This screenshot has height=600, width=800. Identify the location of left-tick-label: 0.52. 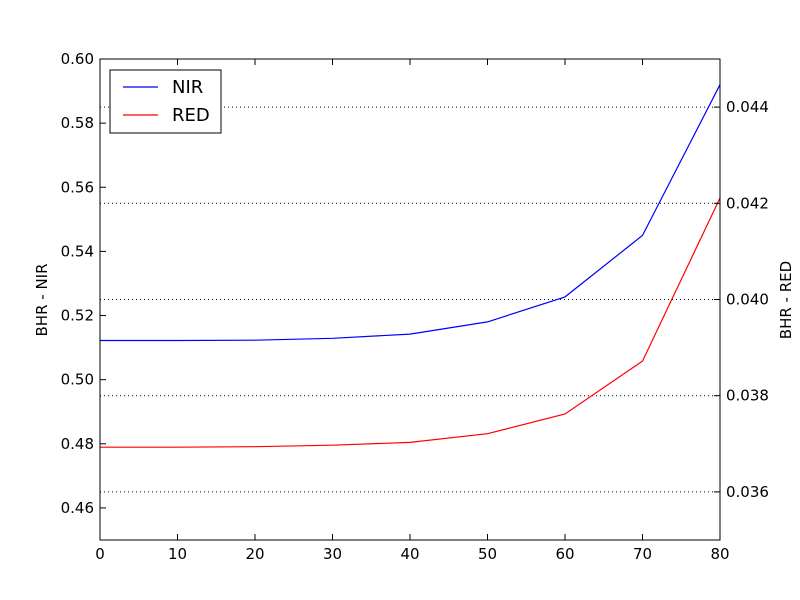
(77, 316).